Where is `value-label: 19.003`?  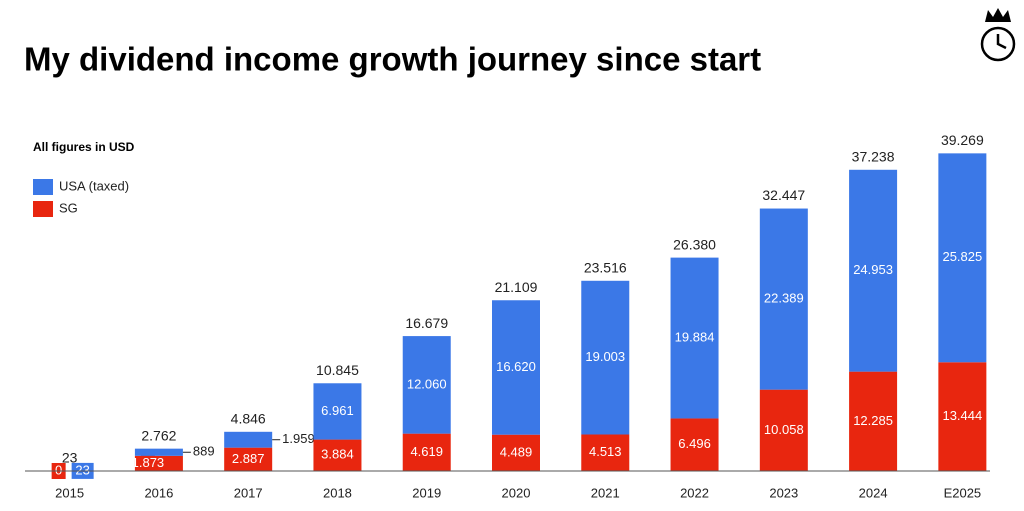
value-label: 19.003 is located at coordinates (605, 356).